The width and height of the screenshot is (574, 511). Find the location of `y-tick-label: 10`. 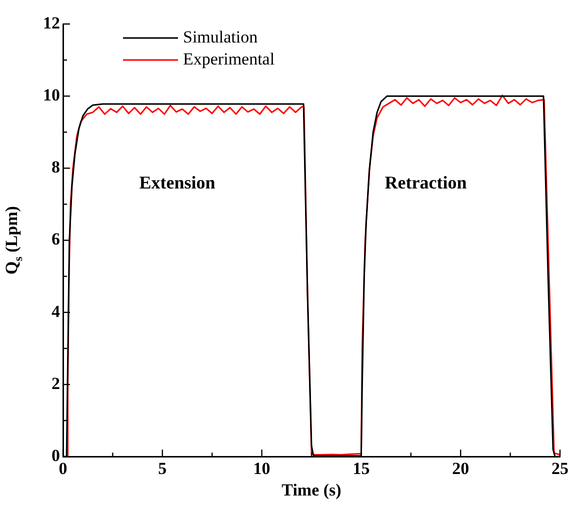

y-tick-label: 10 is located at coordinates (51, 94).